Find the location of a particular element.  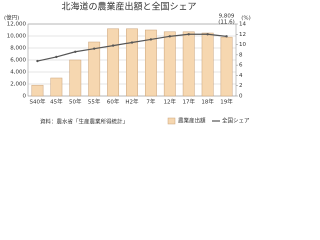

y2-tick-label: 10 is located at coordinates (242, 45).